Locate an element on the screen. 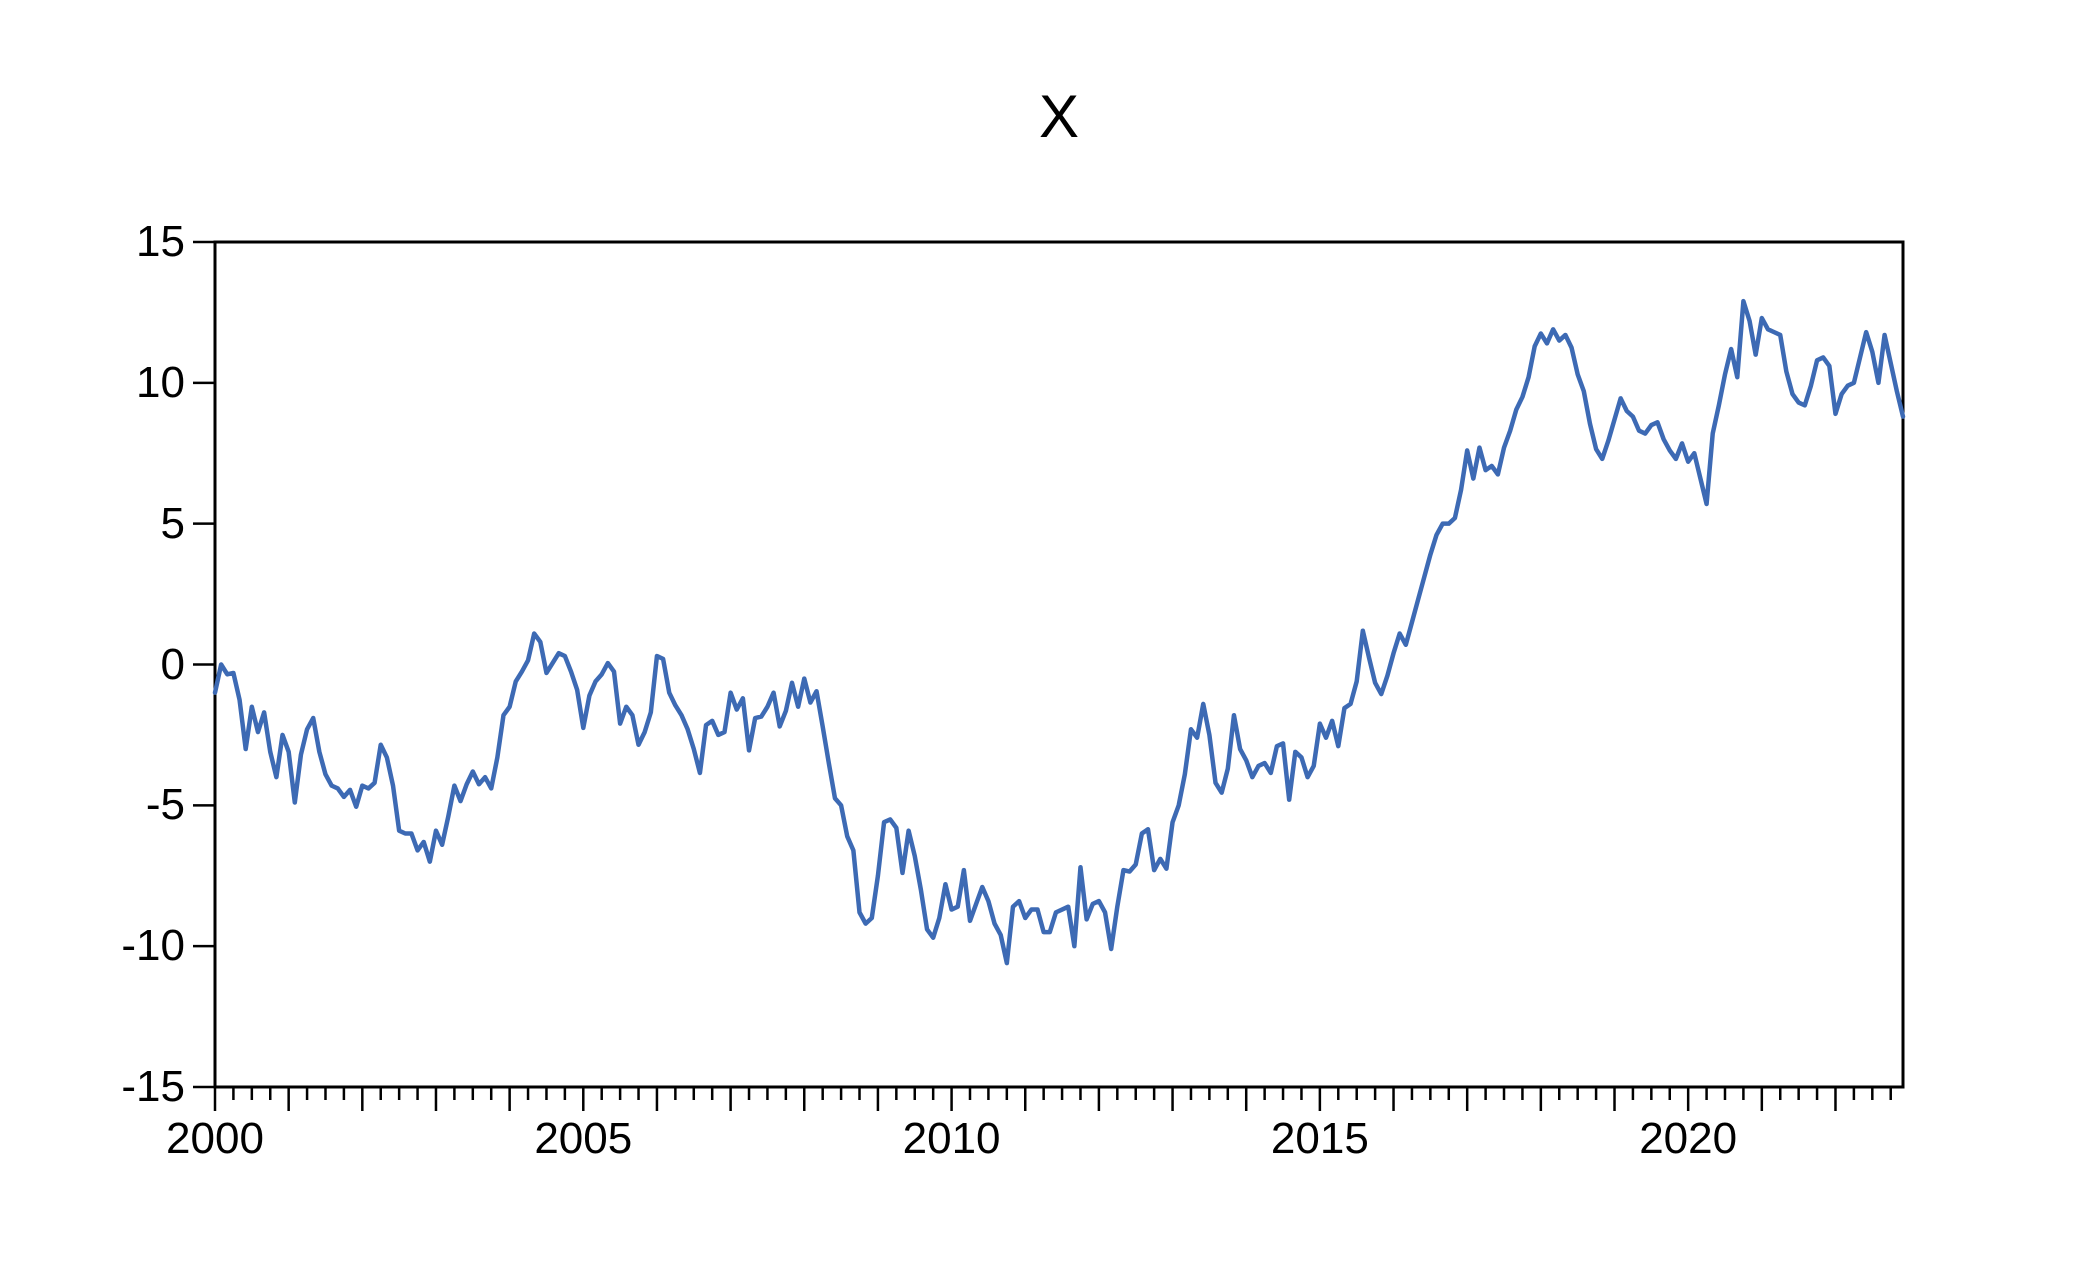 This screenshot has height=1278, width=2076. y-tick-label: 5 is located at coordinates (172, 523).